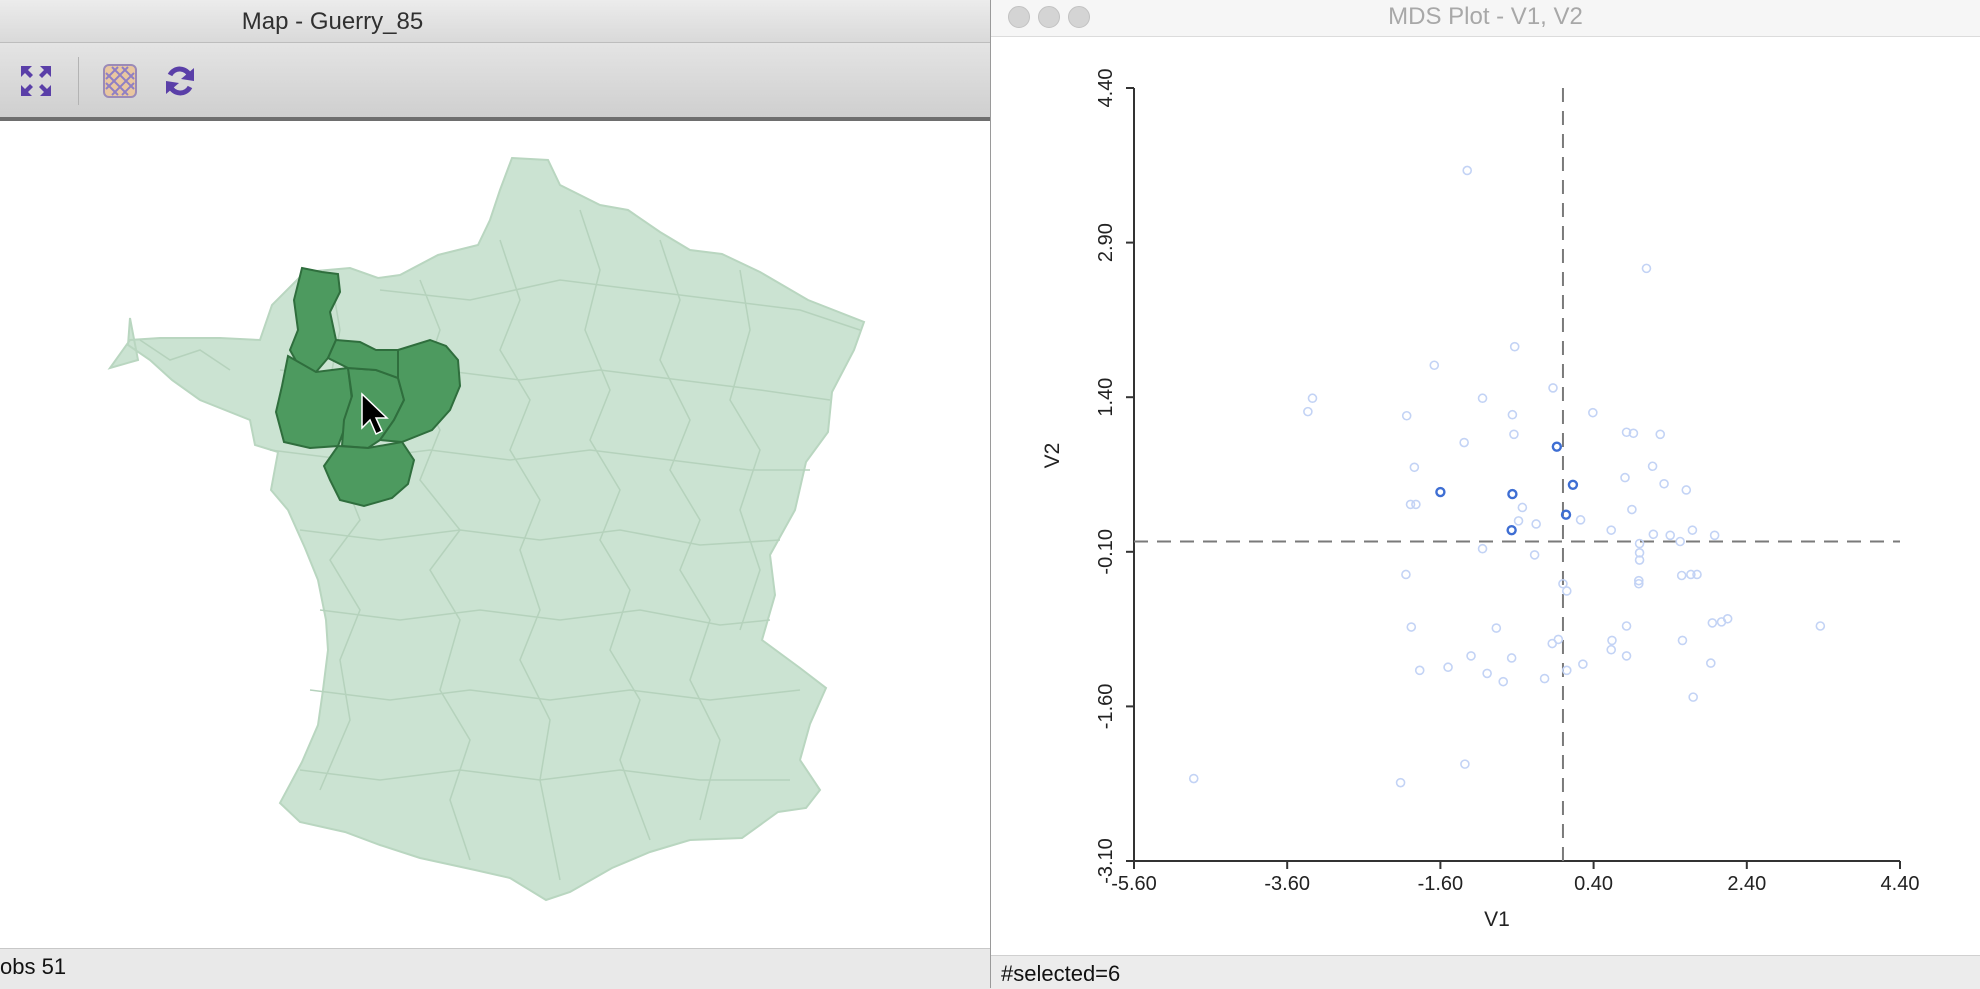  What do you see at coordinates (1019, 17) in the screenshot?
I see `close-button` at bounding box center [1019, 17].